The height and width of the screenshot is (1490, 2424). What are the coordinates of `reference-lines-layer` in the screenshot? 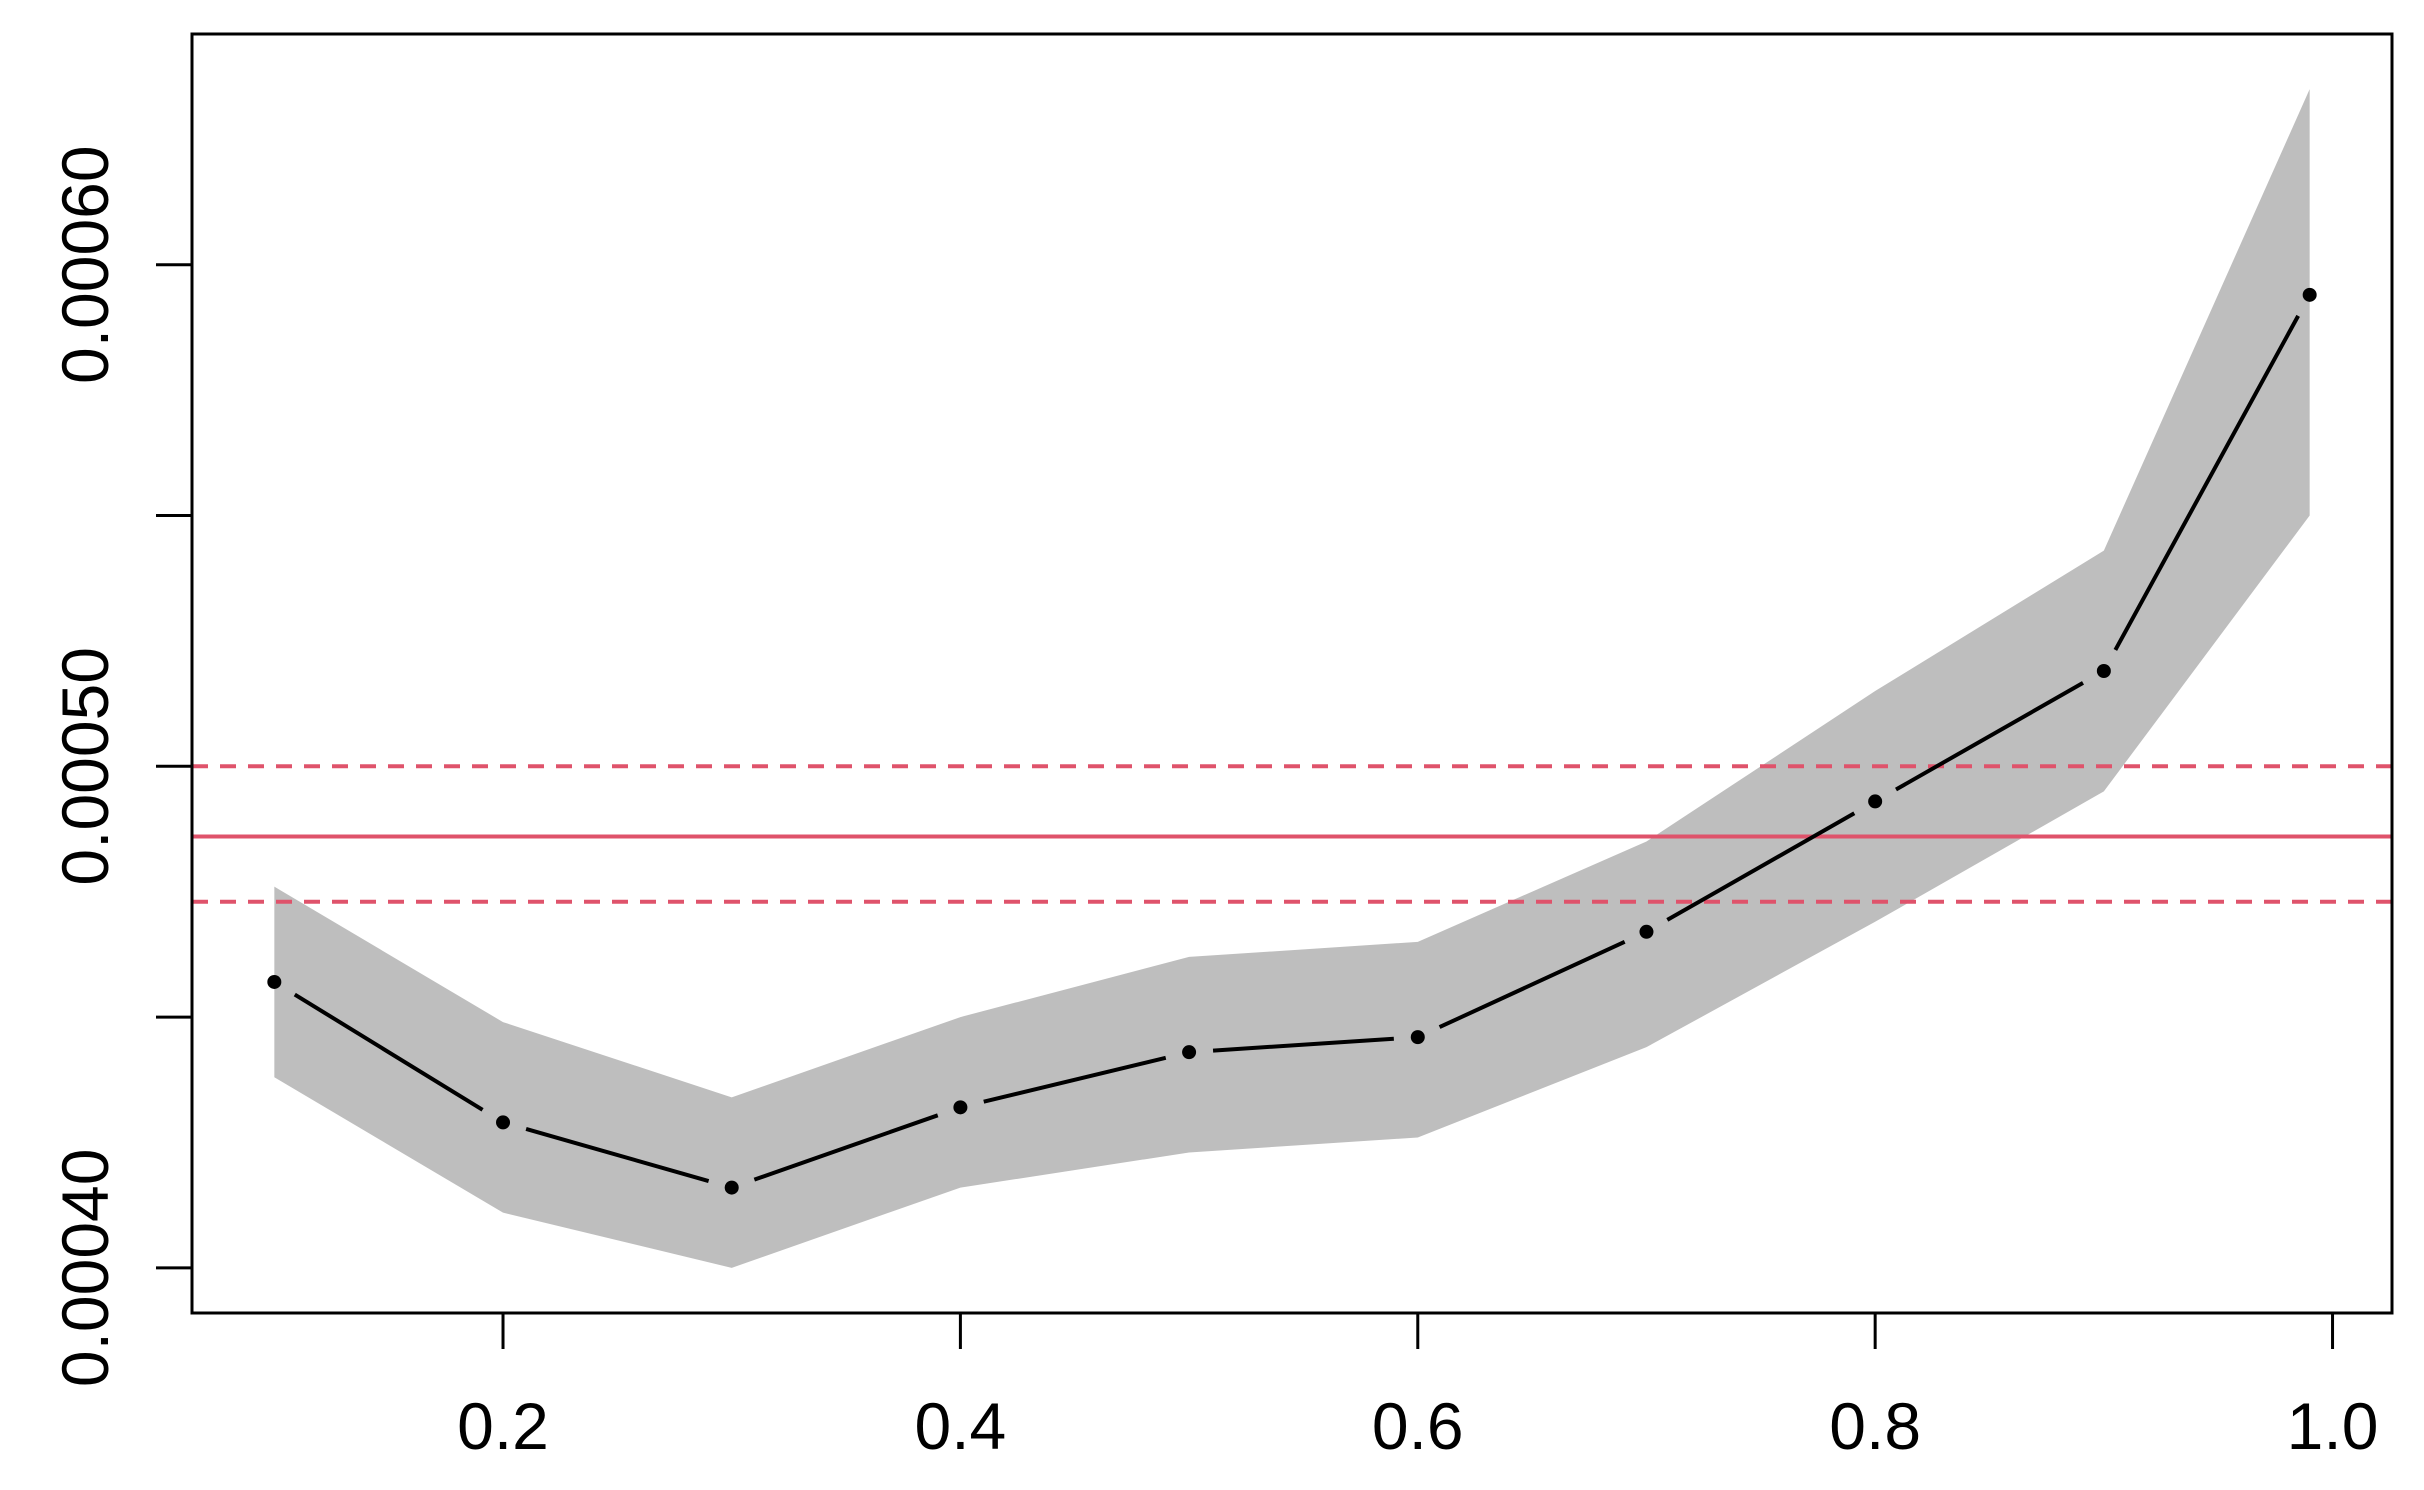 It's located at (1292, 834).